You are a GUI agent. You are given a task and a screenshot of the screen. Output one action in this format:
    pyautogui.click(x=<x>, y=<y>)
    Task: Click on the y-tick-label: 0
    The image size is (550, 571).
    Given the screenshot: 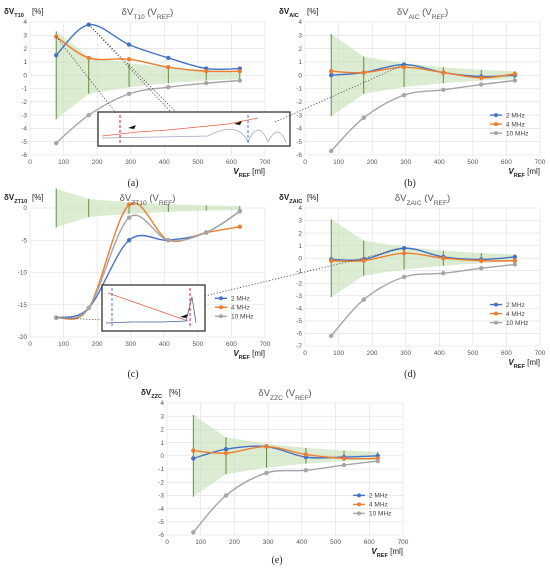 What is the action you would take?
    pyautogui.click(x=162, y=456)
    